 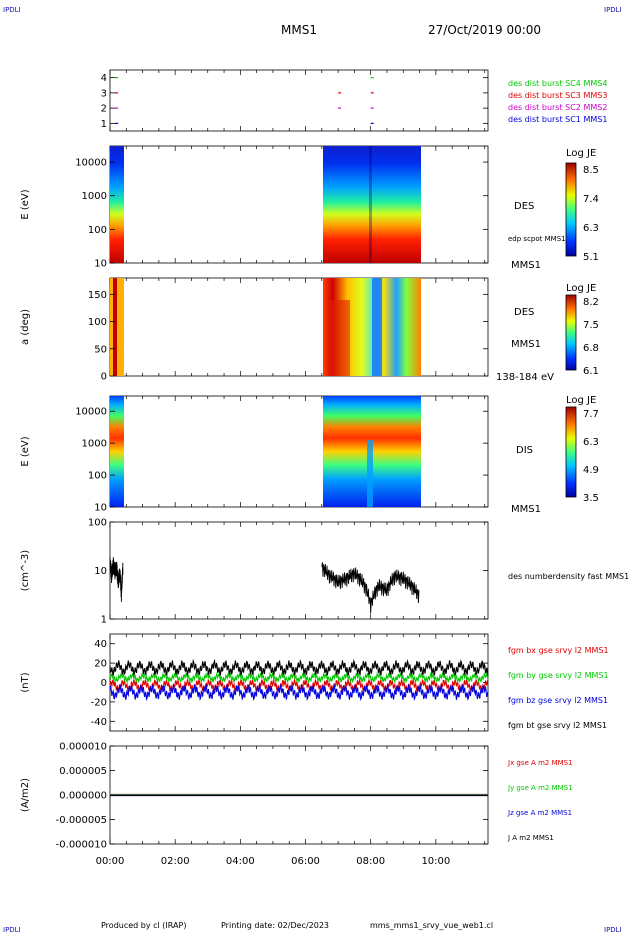 I want to click on corner-label-tl: IPDLI, so click(x=12, y=10).